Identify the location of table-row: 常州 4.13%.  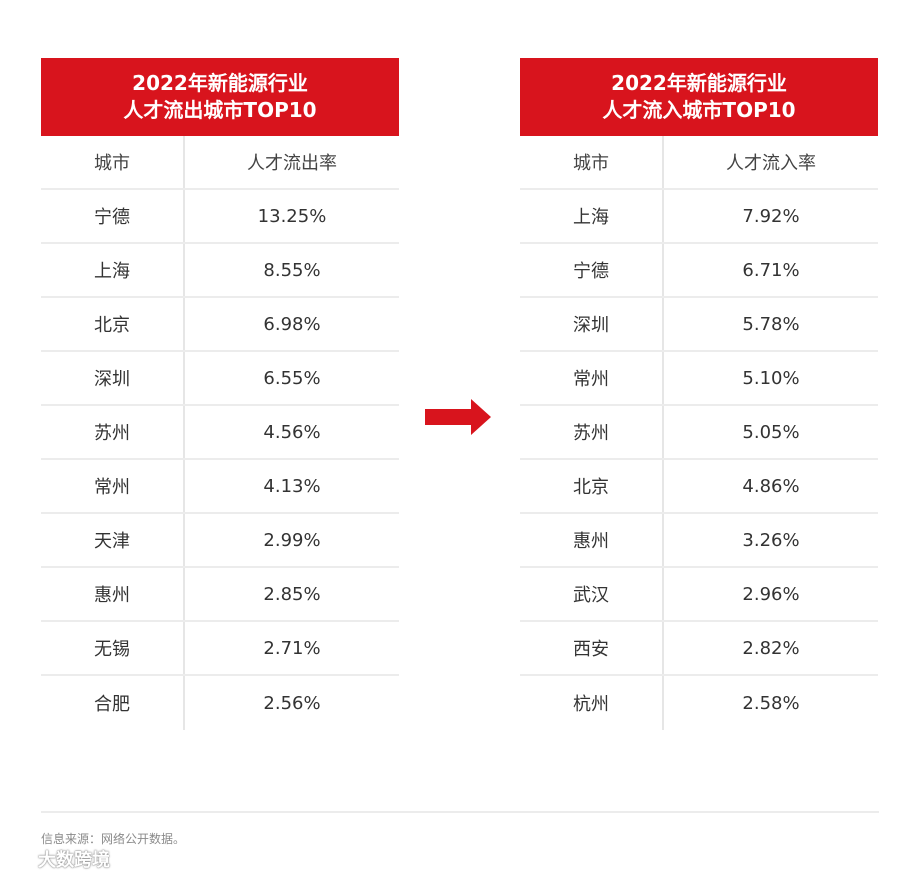
(220, 487).